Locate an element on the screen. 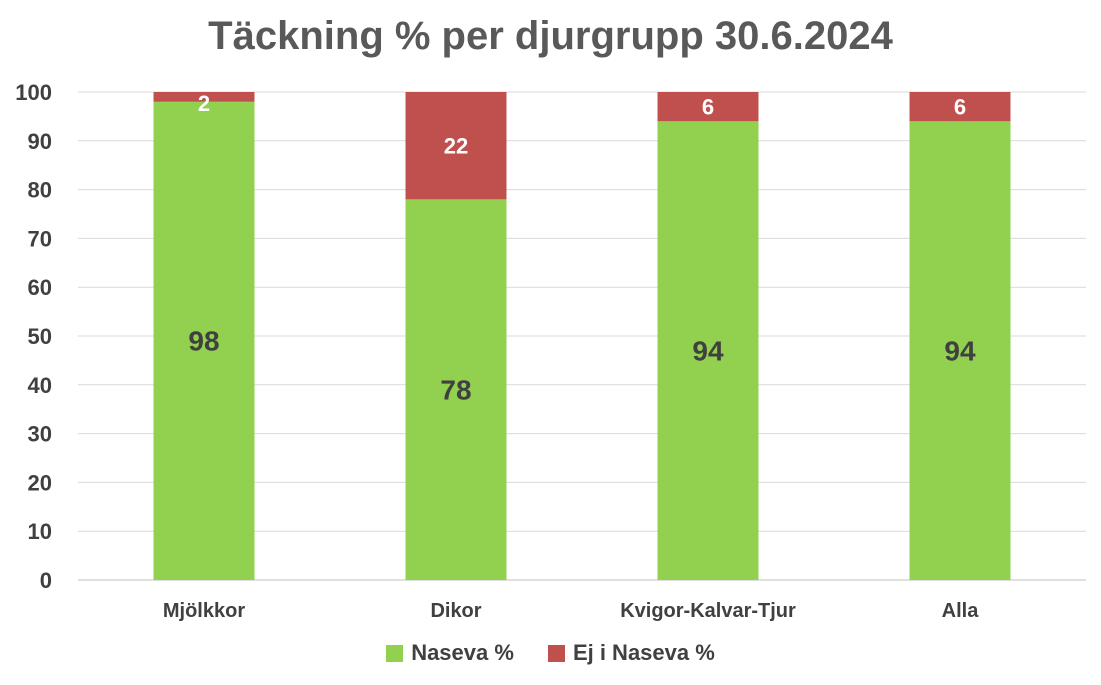  bar-naseva-dikor is located at coordinates (456, 390).